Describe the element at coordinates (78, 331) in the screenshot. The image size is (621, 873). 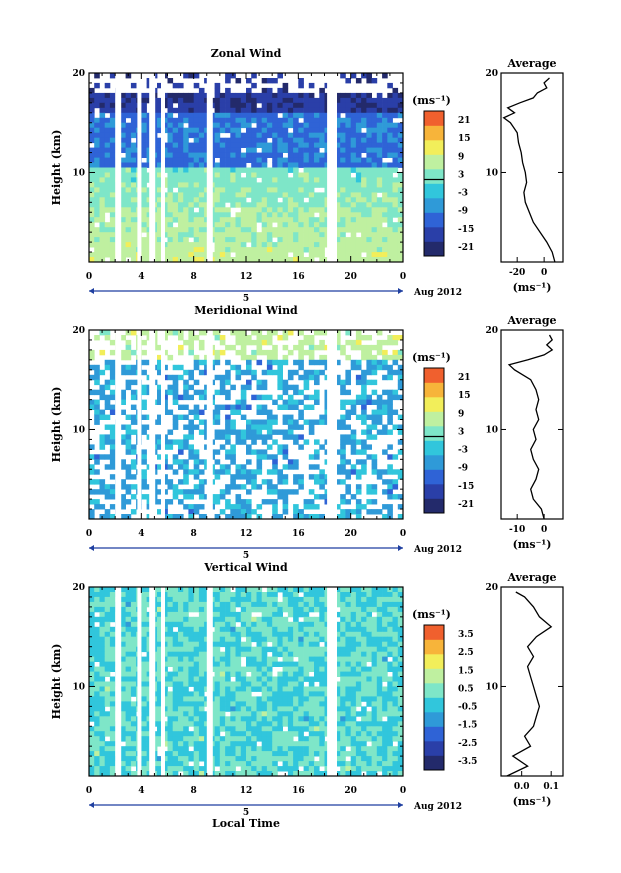
I see `y-tick-label: 20` at that location.